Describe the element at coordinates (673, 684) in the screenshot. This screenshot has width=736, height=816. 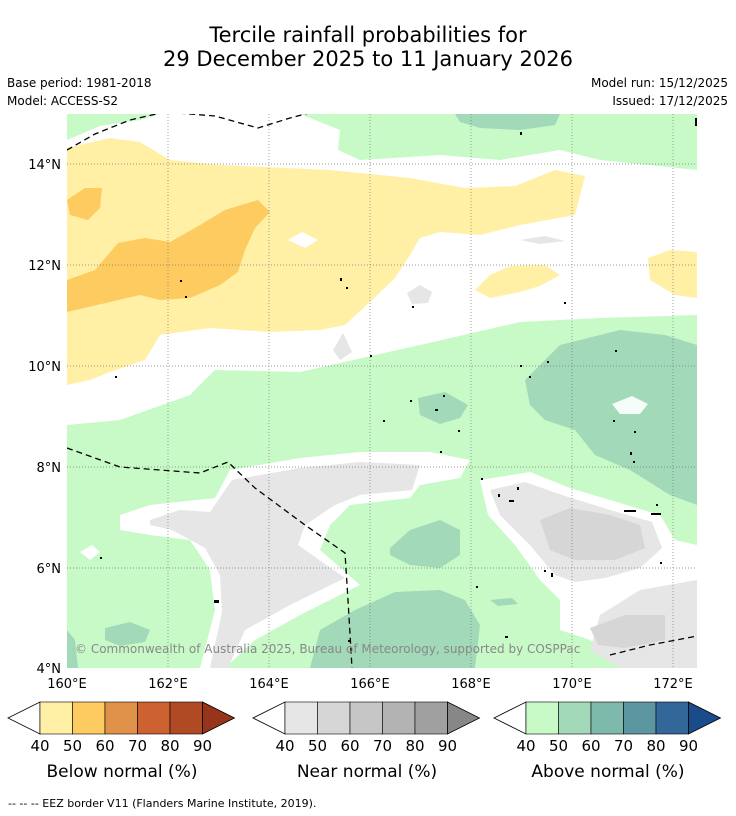
I see `lon-label: 172°E` at that location.